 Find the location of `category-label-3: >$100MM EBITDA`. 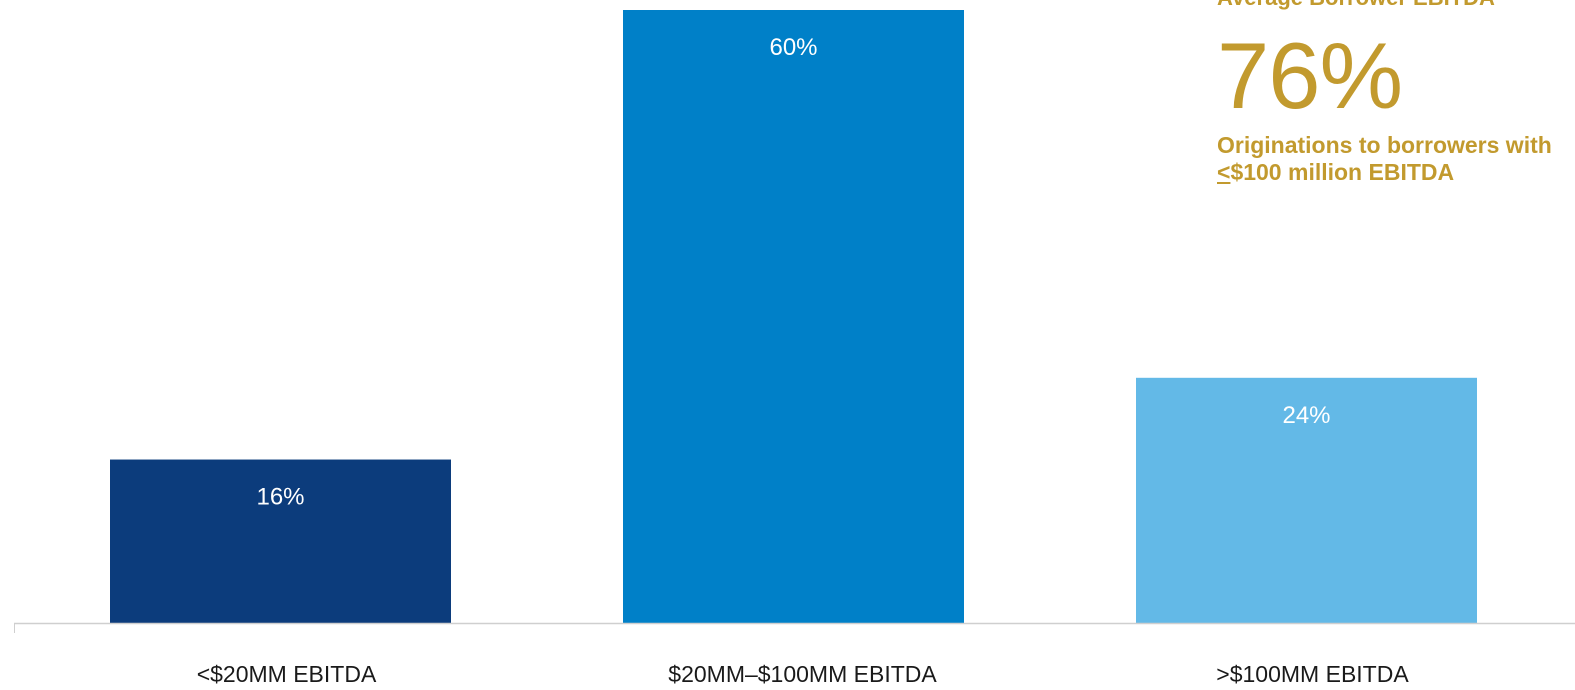

category-label-3: >$100MM EBITDA is located at coordinates (1312, 674).